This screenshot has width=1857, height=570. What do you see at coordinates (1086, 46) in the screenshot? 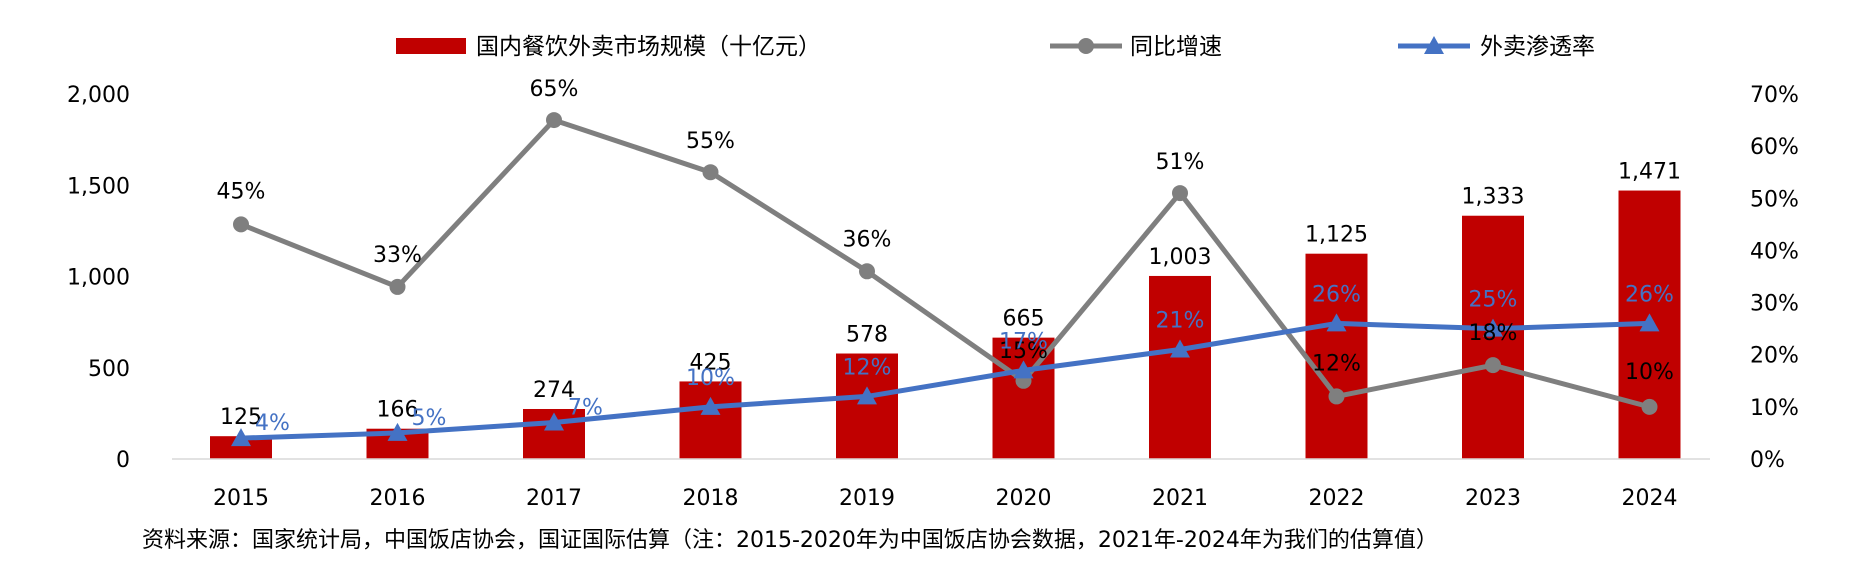
I see `legend-swatch-yoy-growth-marker` at bounding box center [1086, 46].